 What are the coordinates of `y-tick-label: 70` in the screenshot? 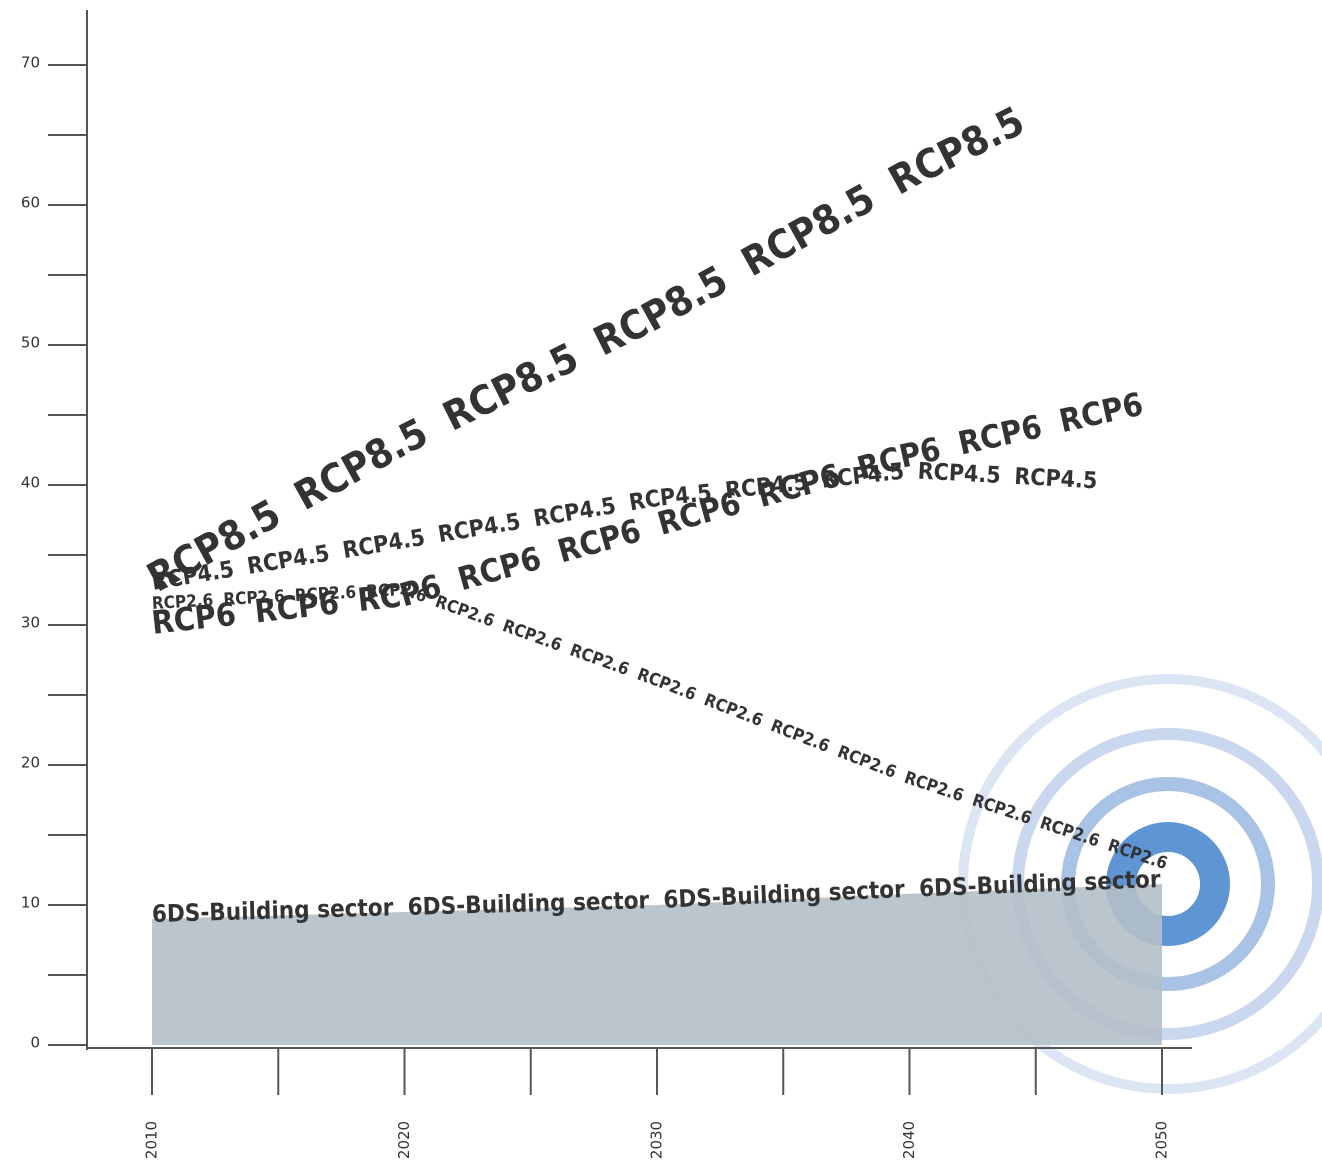 It's located at (30, 63).